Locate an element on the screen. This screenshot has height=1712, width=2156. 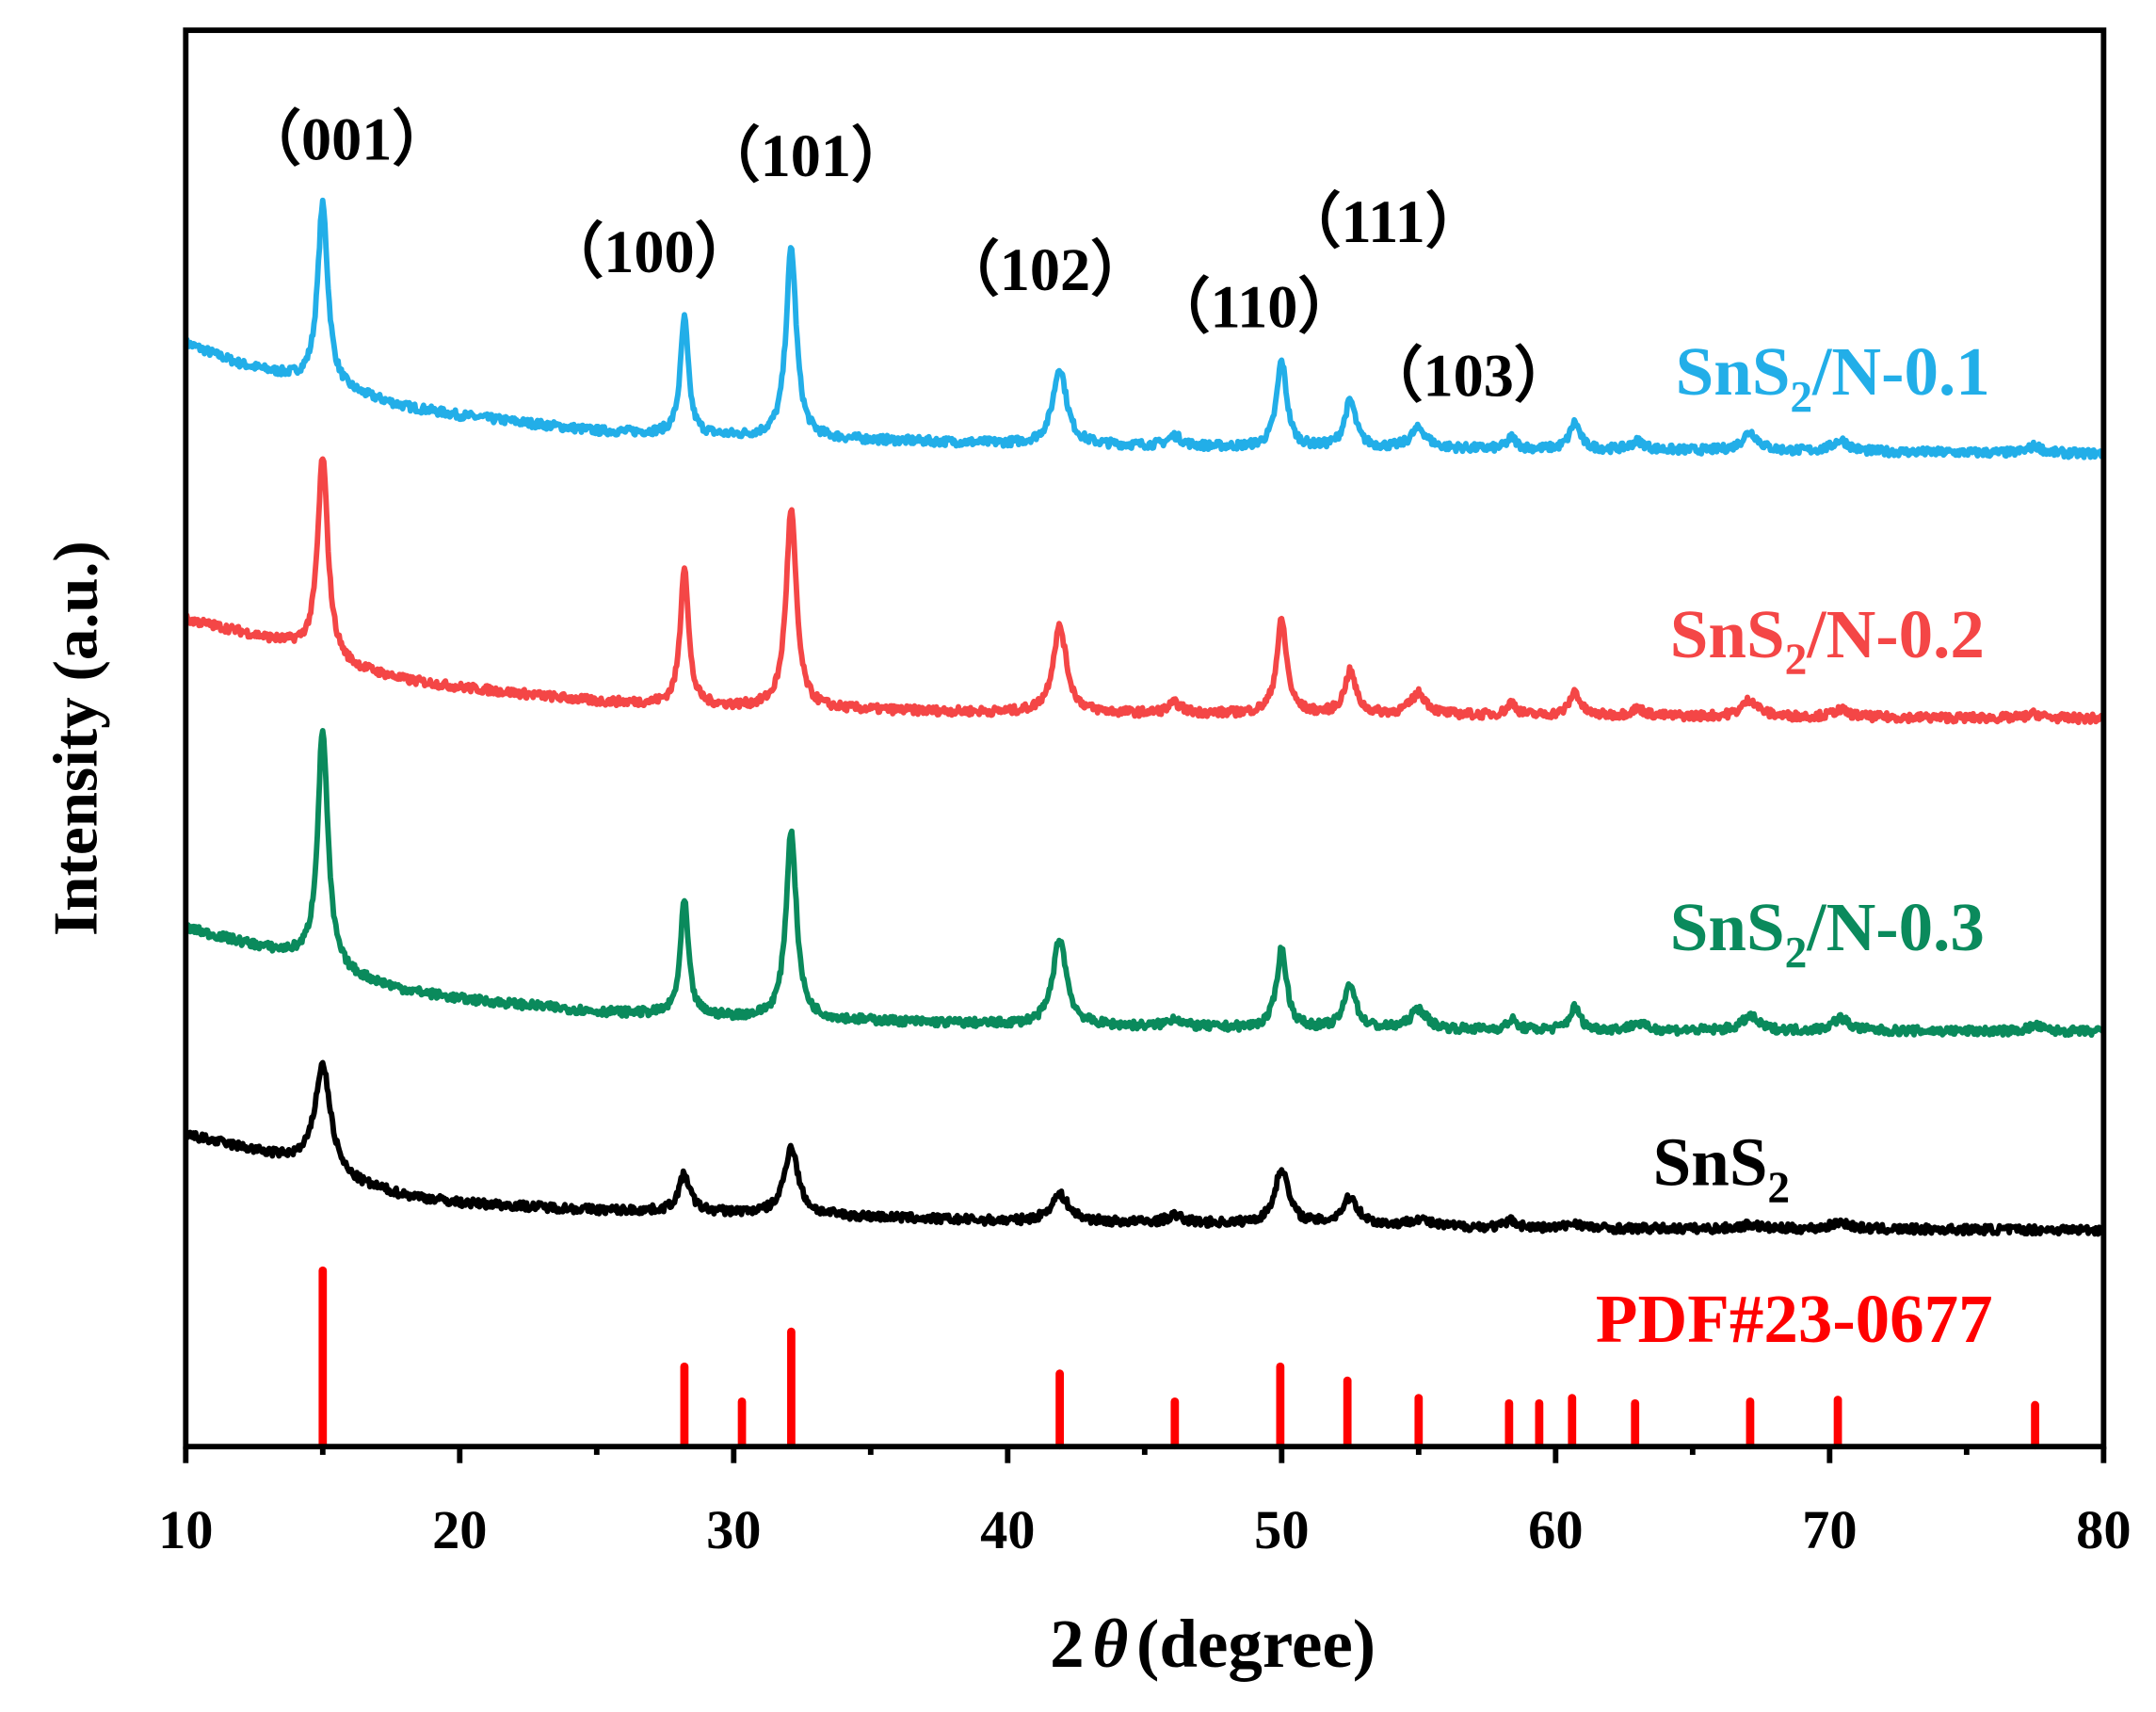
series-label: SnS2/N-0.1 is located at coordinates (1833, 377).